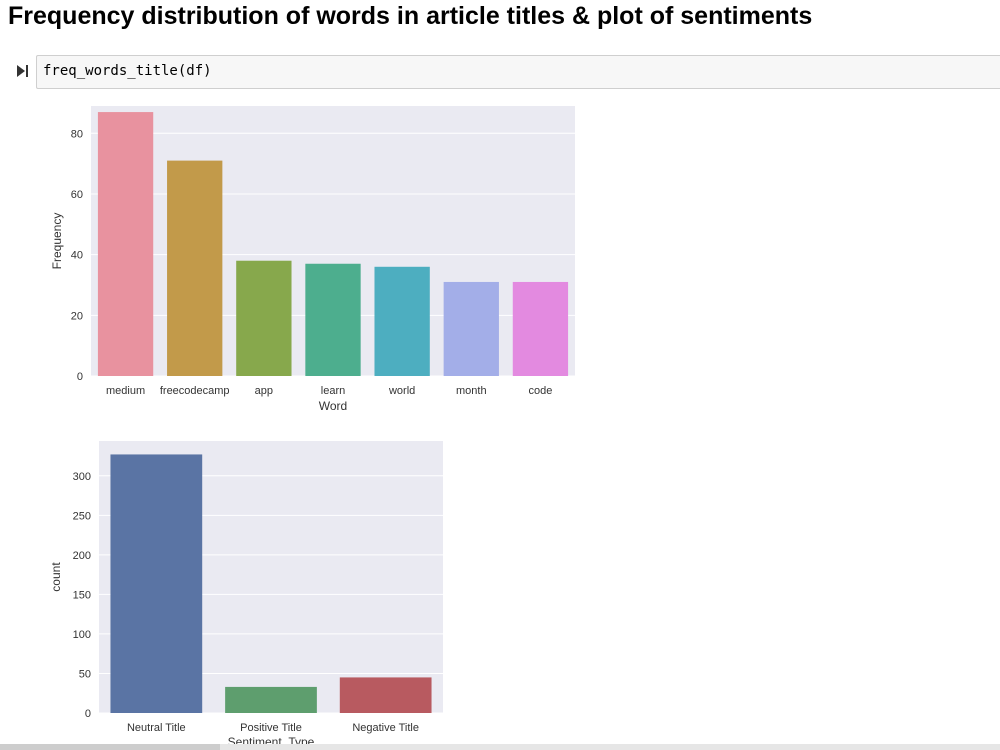 The image size is (1000, 750). I want to click on x-tick-label: freecodecamp, so click(195, 391).